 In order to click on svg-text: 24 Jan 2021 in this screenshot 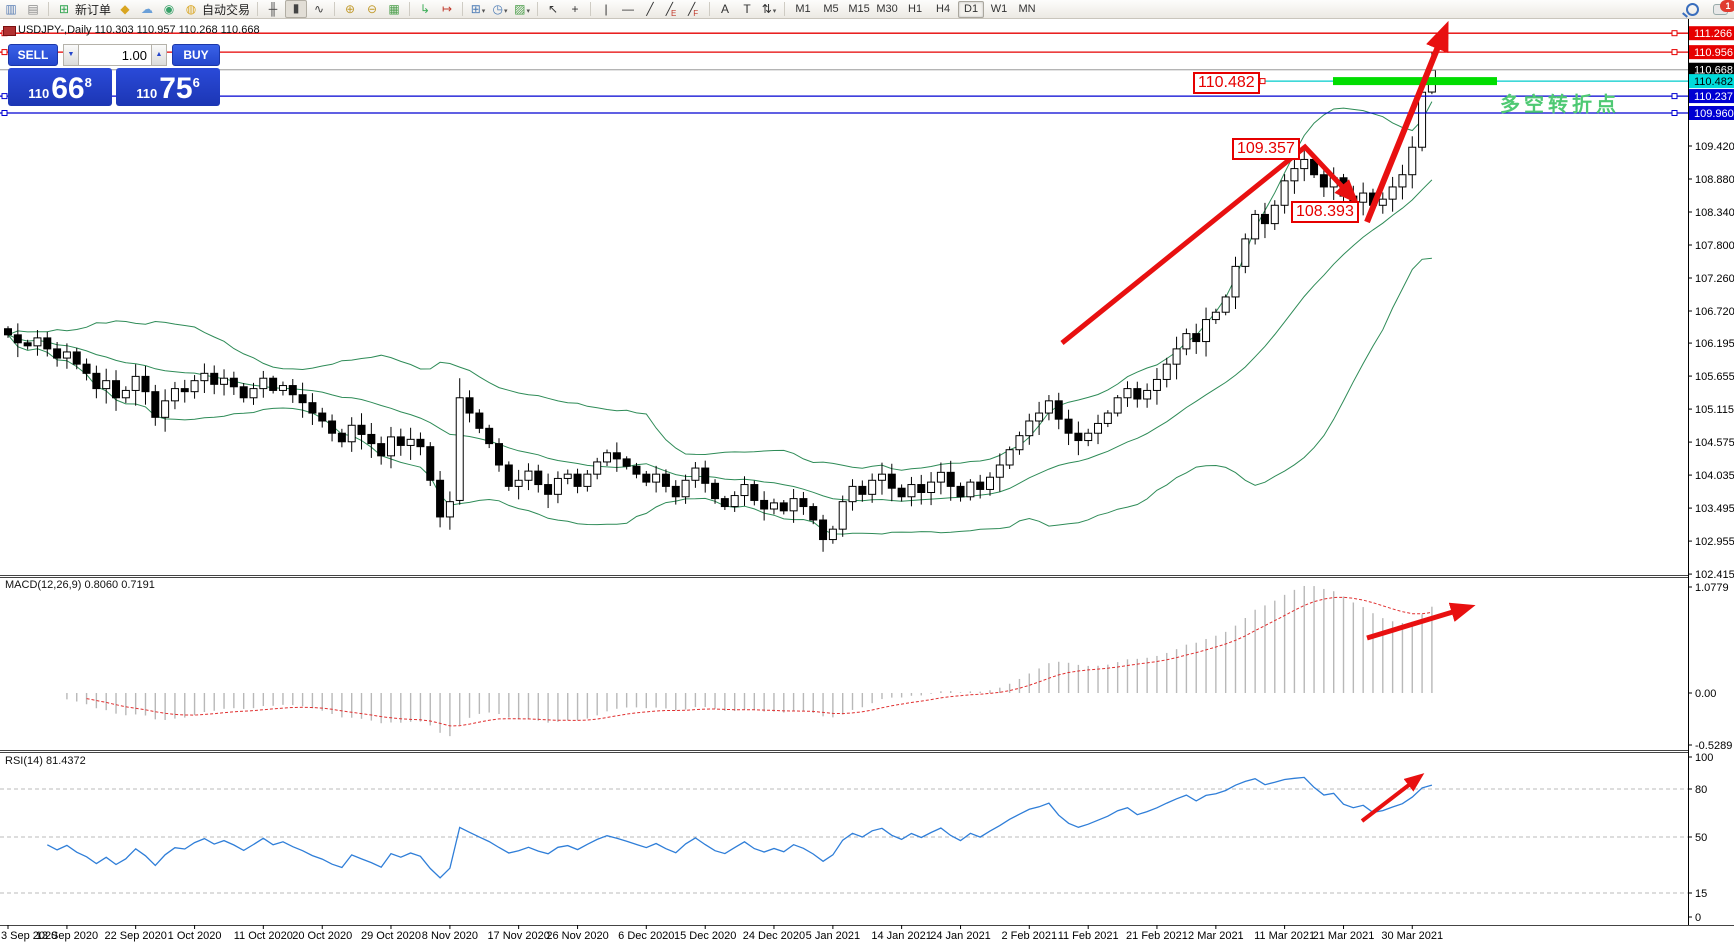, I will do `click(960, 936)`.